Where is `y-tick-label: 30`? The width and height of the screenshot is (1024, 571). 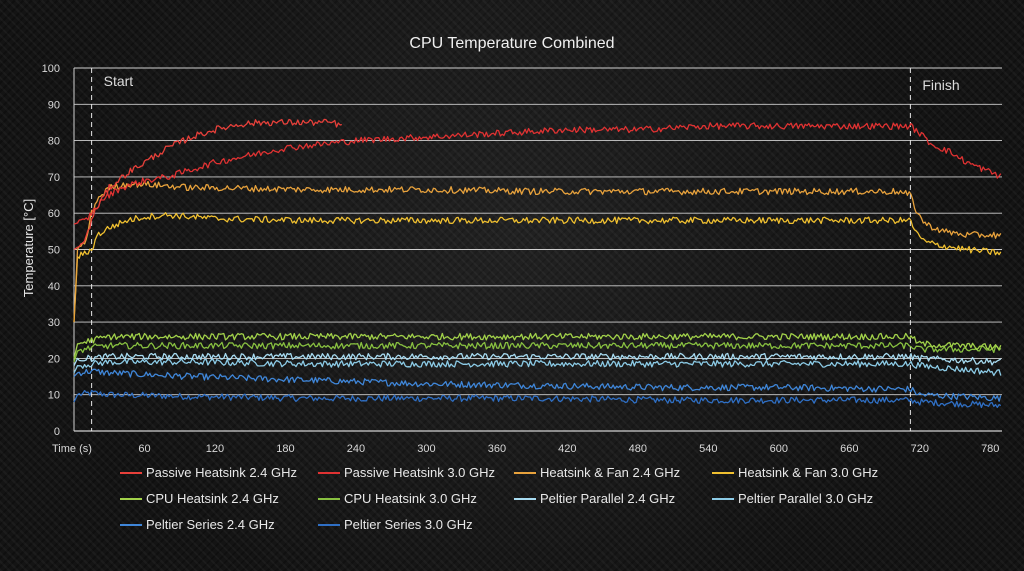
y-tick-label: 30 is located at coordinates (54, 323).